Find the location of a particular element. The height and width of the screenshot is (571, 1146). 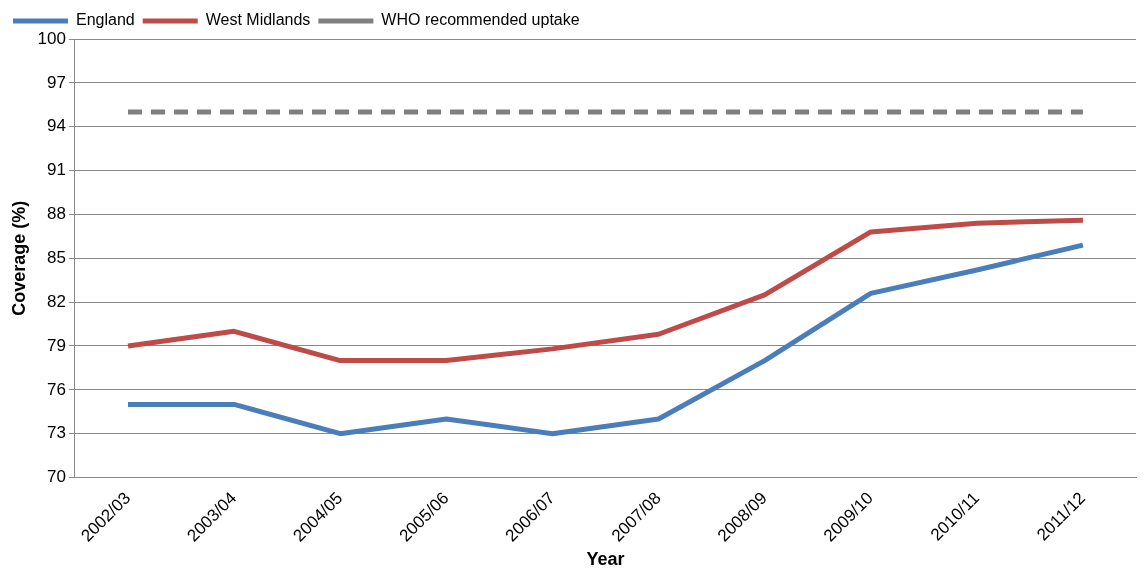

legend-label: WHO recommended uptake is located at coordinates (480, 20).